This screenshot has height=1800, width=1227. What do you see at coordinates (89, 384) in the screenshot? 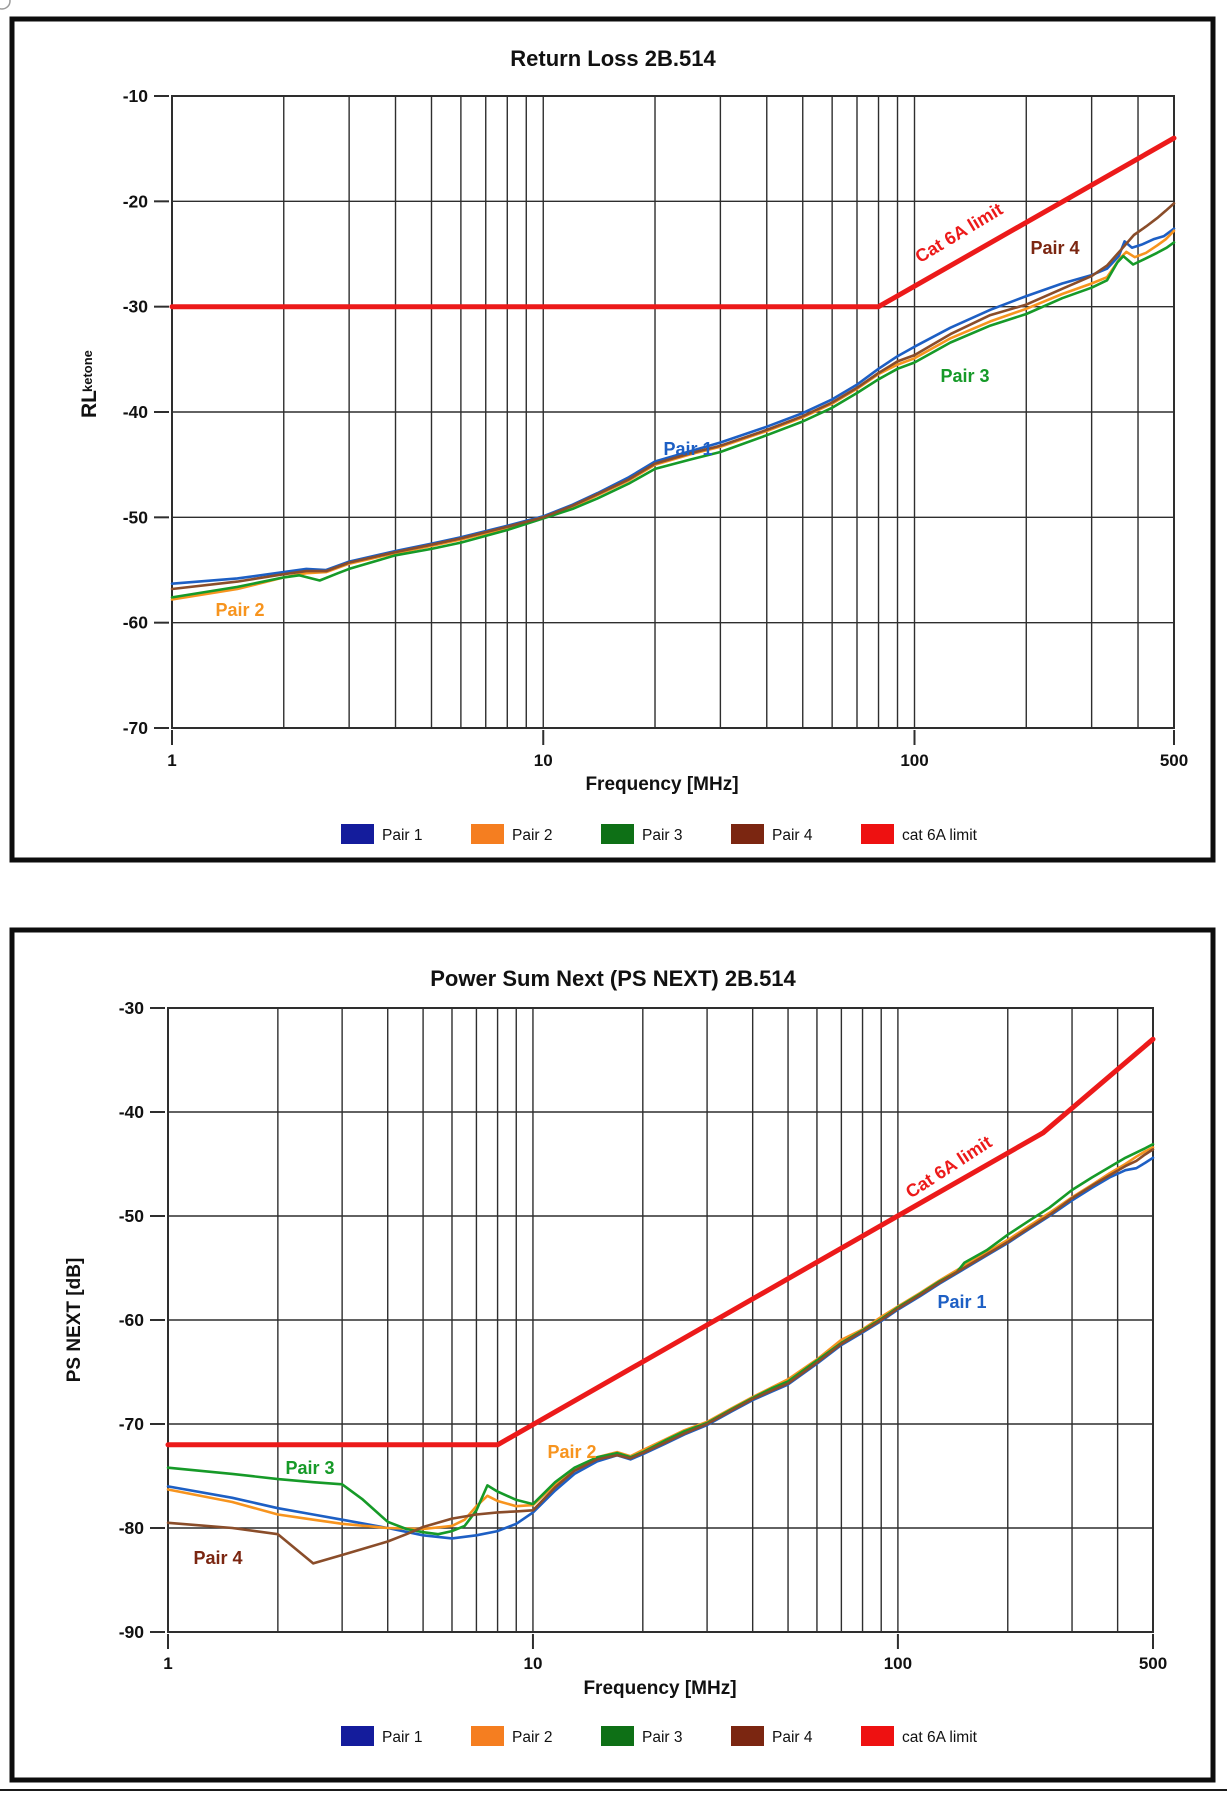
I see `y-axis-label: RLketone` at bounding box center [89, 384].